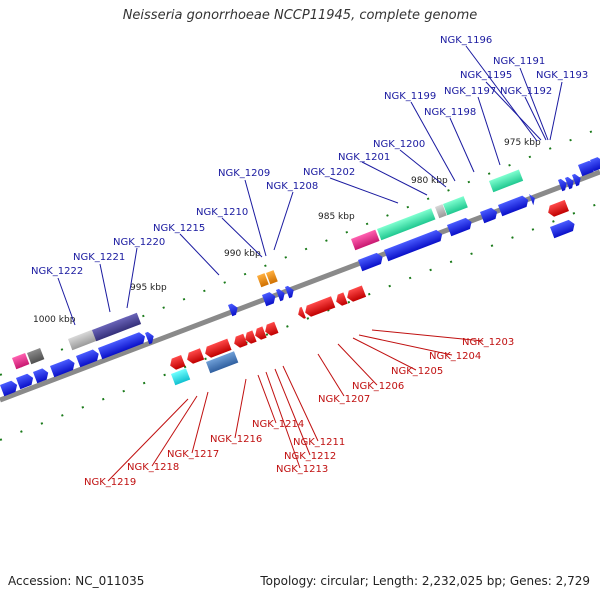 The image size is (600, 600). Describe the element at coordinates (278, 424) in the screenshot. I see `gene-label: NGK_1214` at that location.